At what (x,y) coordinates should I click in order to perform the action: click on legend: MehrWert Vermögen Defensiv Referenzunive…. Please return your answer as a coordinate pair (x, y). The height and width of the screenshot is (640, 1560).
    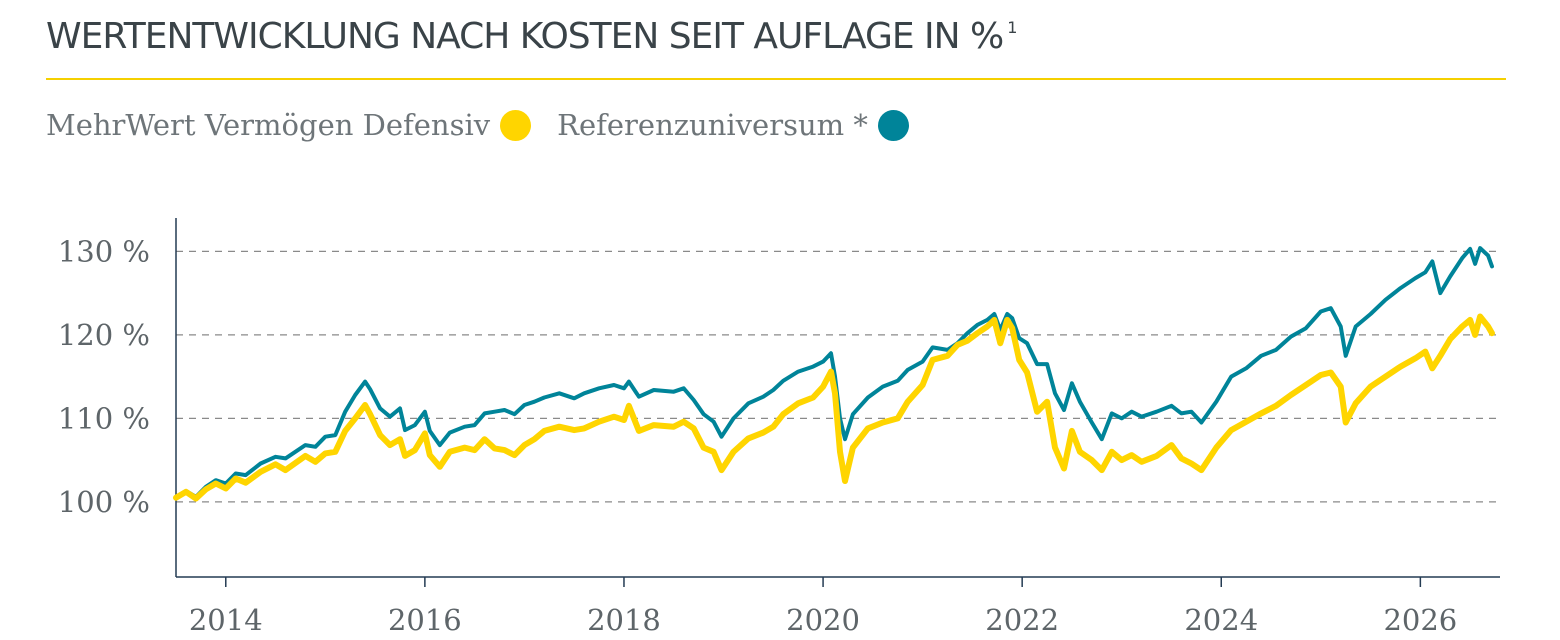
    Looking at the image, I should click on (490, 125).